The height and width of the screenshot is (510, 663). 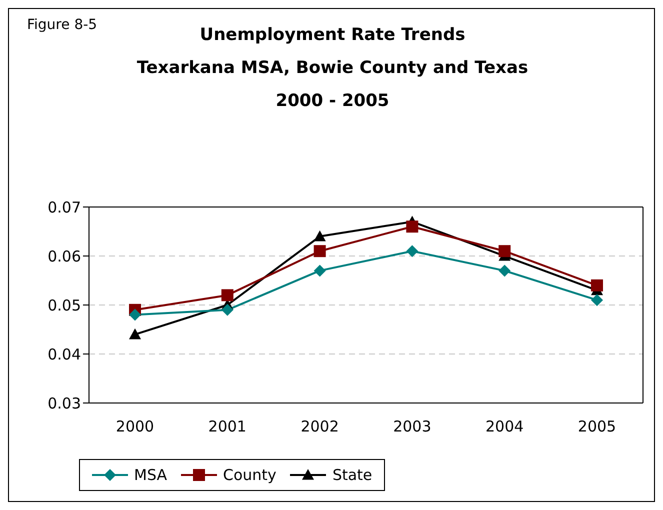 I want to click on y-tick-label: 0.07, so click(x=64, y=207).